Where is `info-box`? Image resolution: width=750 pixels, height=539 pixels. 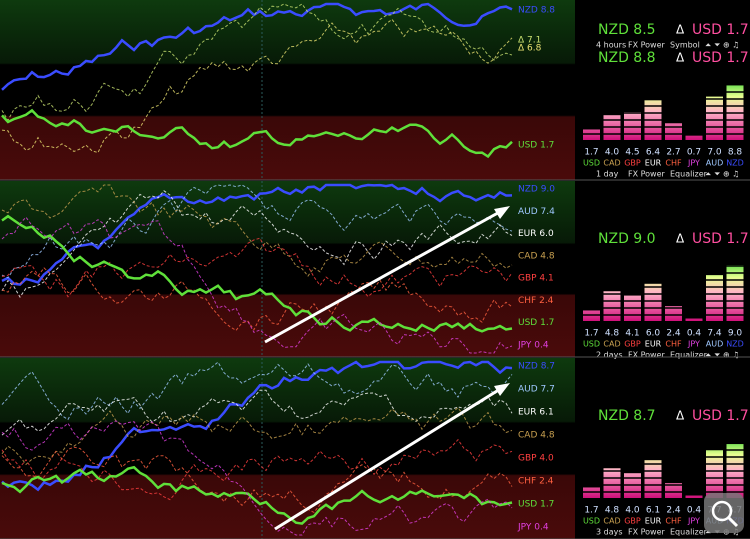 info-box is located at coordinates (662, 269).